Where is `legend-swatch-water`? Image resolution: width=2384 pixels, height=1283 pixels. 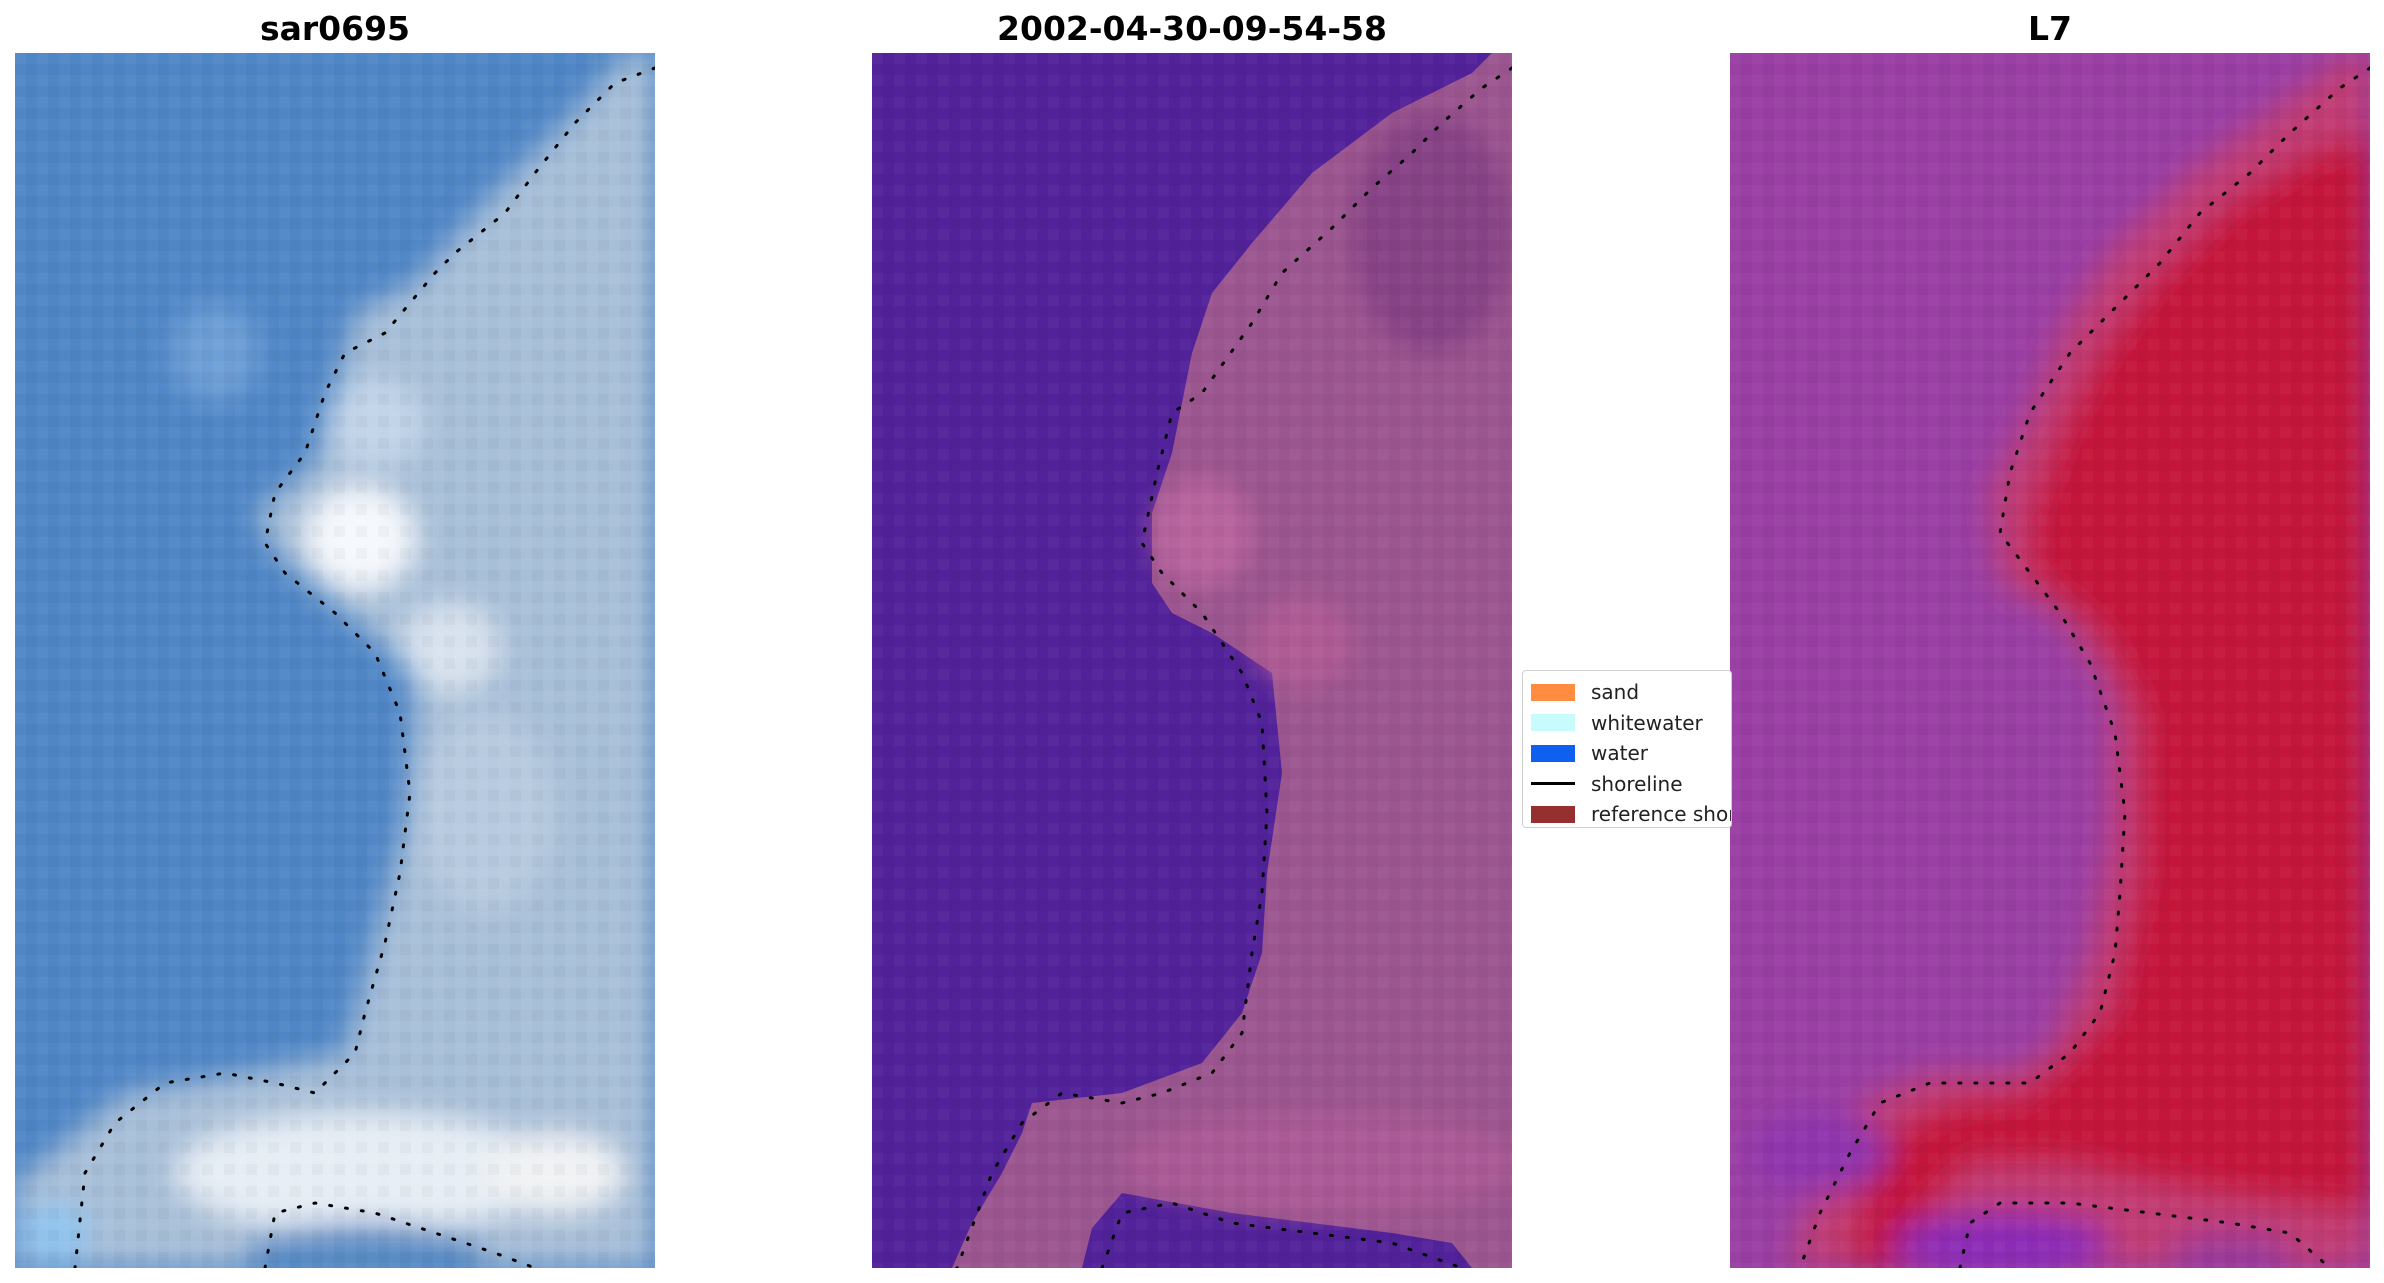
legend-swatch-water is located at coordinates (1553, 753).